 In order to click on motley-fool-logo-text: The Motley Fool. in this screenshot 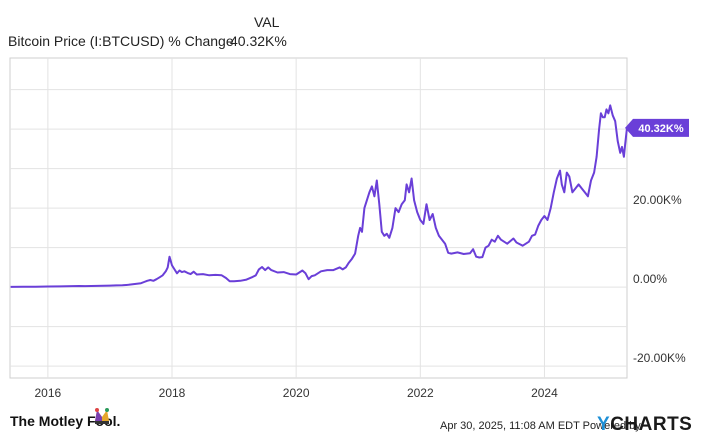, I will do `click(65, 421)`.